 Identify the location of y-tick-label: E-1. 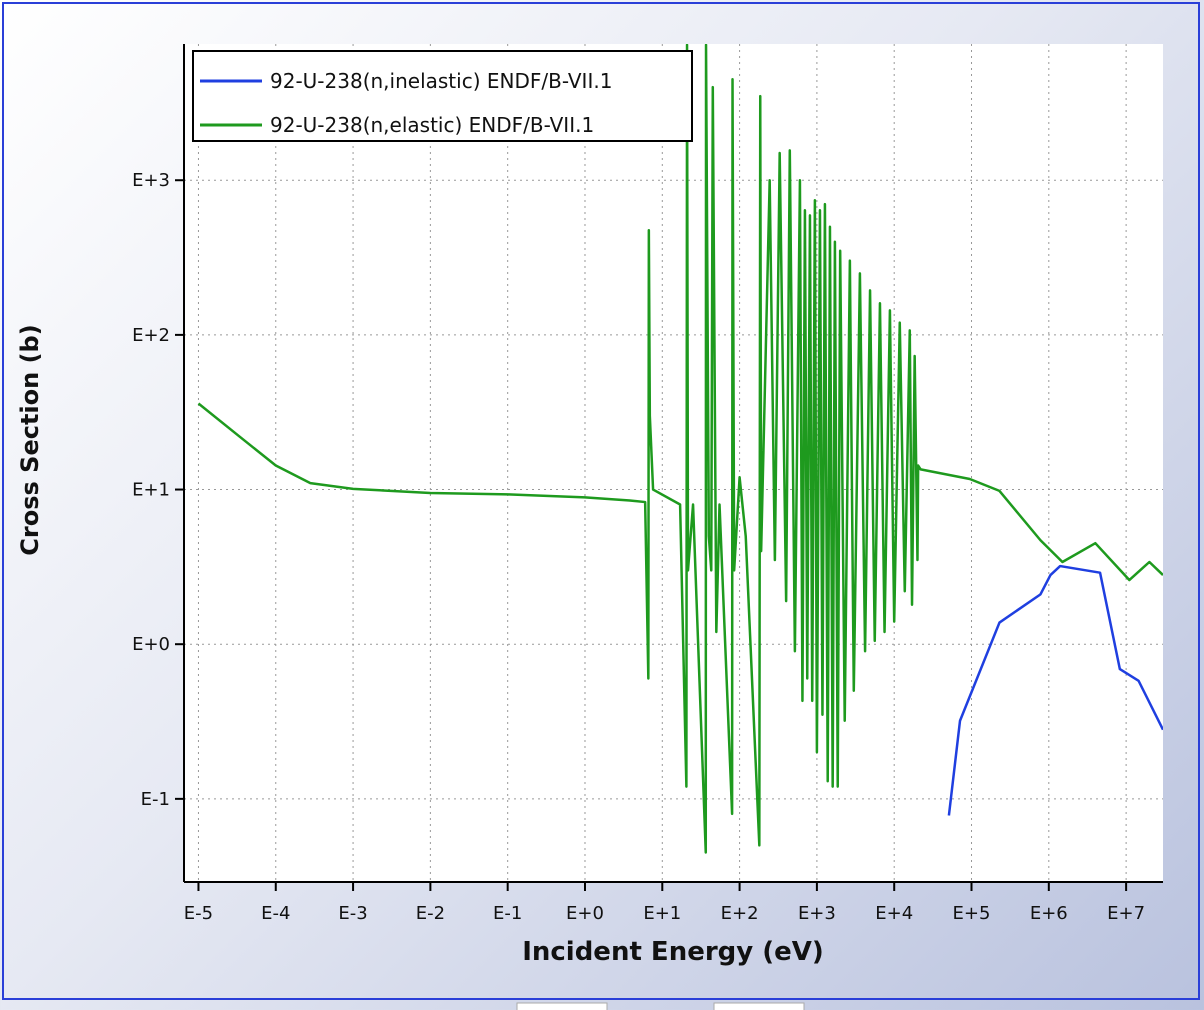
(155, 799).